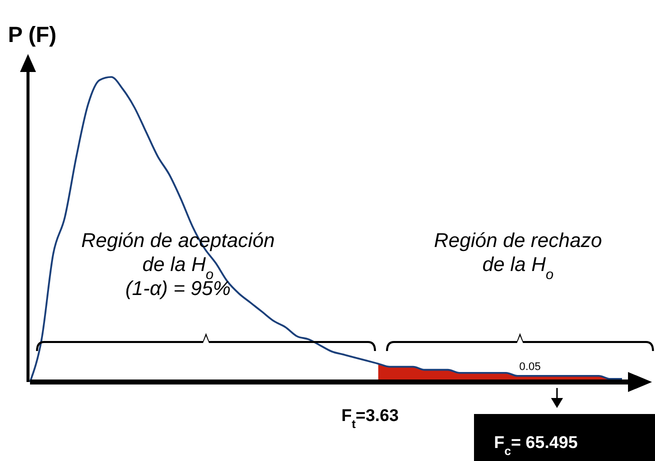 The height and width of the screenshot is (461, 655). I want to click on text: F$_{c}$= 65.495, so click(536, 445).